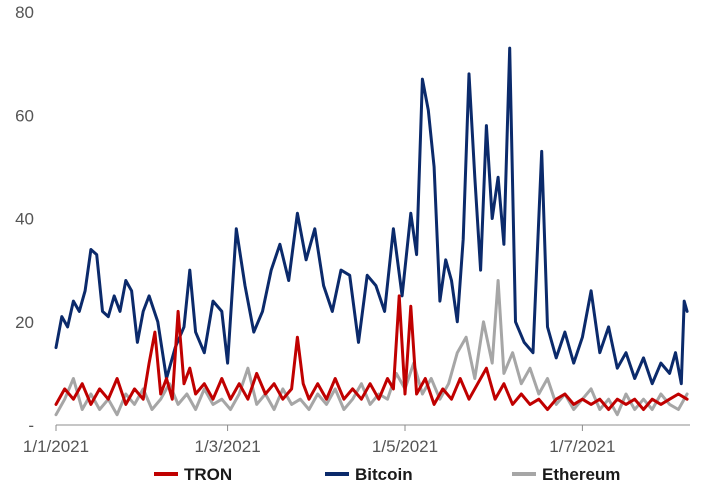 Image resolution: width=701 pixels, height=498 pixels. Describe the element at coordinates (227, 446) in the screenshot. I see `x-tick-label: 1/3/2021` at that location.